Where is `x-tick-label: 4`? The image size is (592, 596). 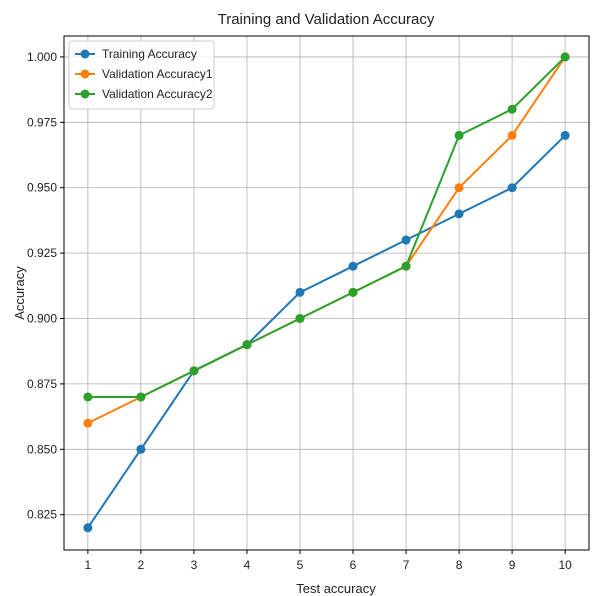 x-tick-label: 4 is located at coordinates (247, 565).